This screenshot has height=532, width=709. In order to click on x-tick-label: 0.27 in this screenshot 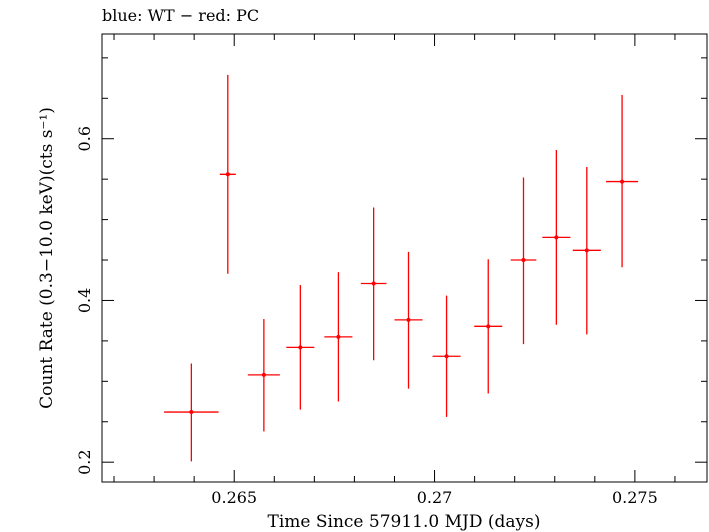, I will do `click(435, 497)`.